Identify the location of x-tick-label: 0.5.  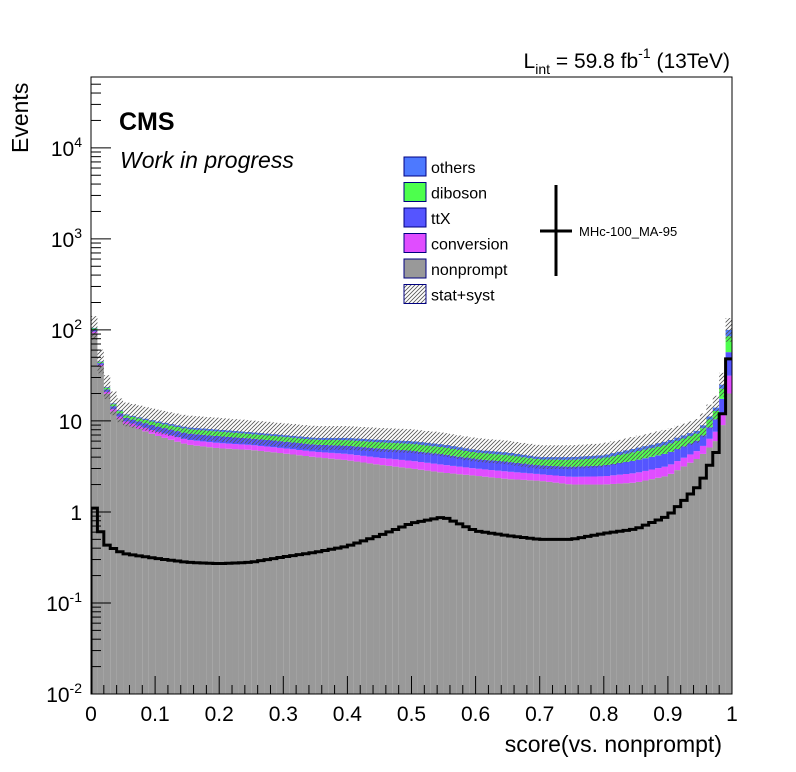
(411, 714).